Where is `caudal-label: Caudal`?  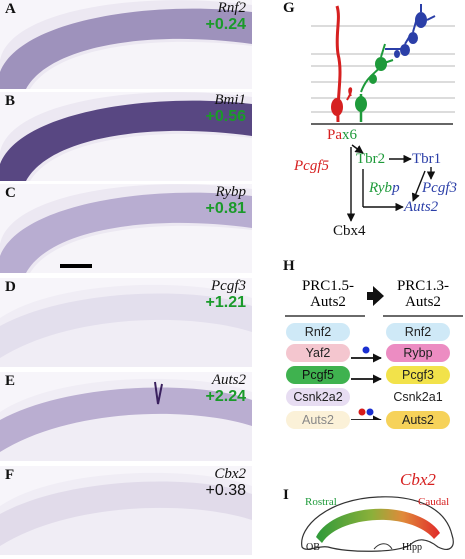 caudal-label: Caudal is located at coordinates (434, 502).